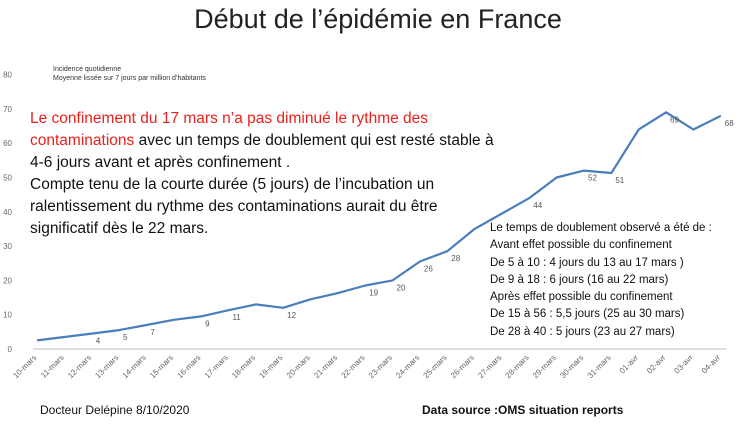  Describe the element at coordinates (537, 205) in the screenshot. I see `data-label: 44` at that location.